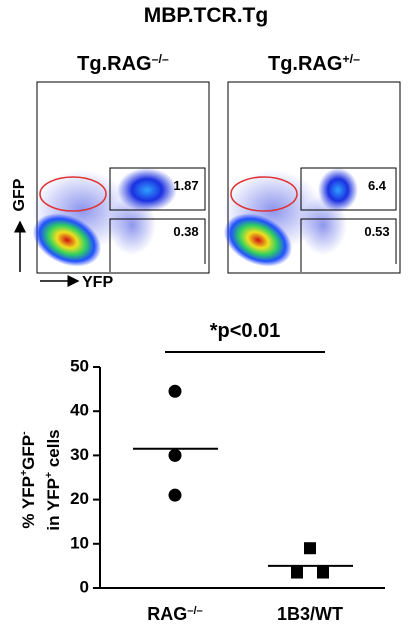 Image resolution: width=413 pixels, height=641 pixels. Describe the element at coordinates (167, 614) in the screenshot. I see `text-part: RAG` at that location.